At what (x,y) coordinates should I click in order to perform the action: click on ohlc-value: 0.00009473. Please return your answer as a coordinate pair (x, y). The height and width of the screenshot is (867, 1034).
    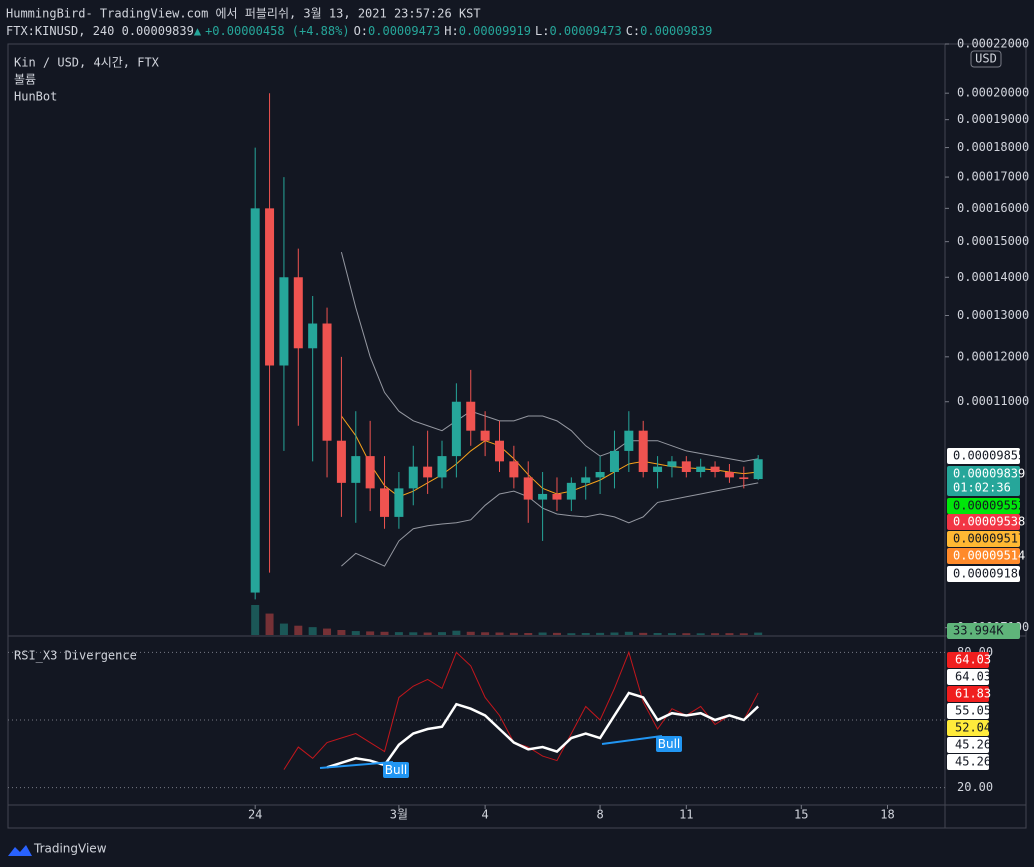
    Looking at the image, I should click on (585, 31).